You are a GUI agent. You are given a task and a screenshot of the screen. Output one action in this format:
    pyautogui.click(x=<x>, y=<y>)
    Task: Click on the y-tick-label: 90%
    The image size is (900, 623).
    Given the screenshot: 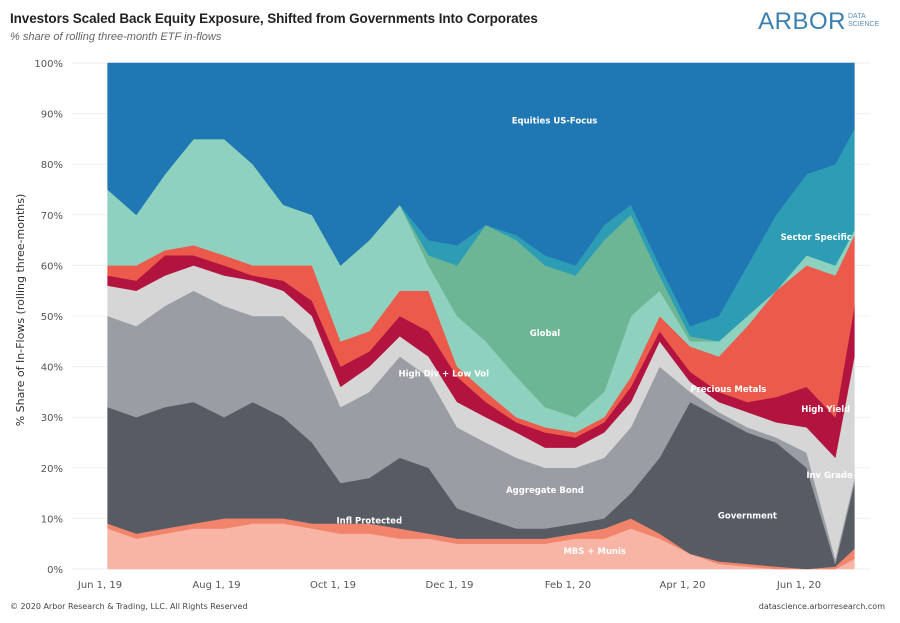 What is the action you would take?
    pyautogui.click(x=52, y=115)
    